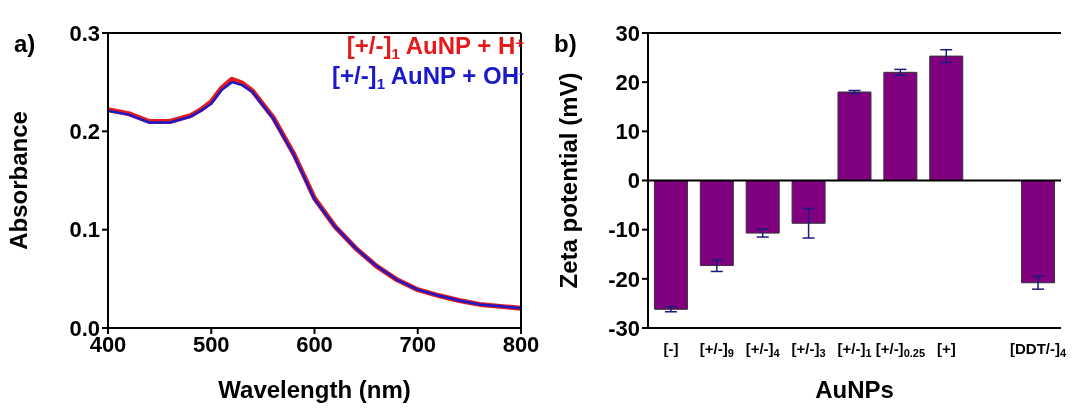 The image size is (1091, 409). I want to click on y-axis-title: Zeta potential (mV), so click(568, 180).